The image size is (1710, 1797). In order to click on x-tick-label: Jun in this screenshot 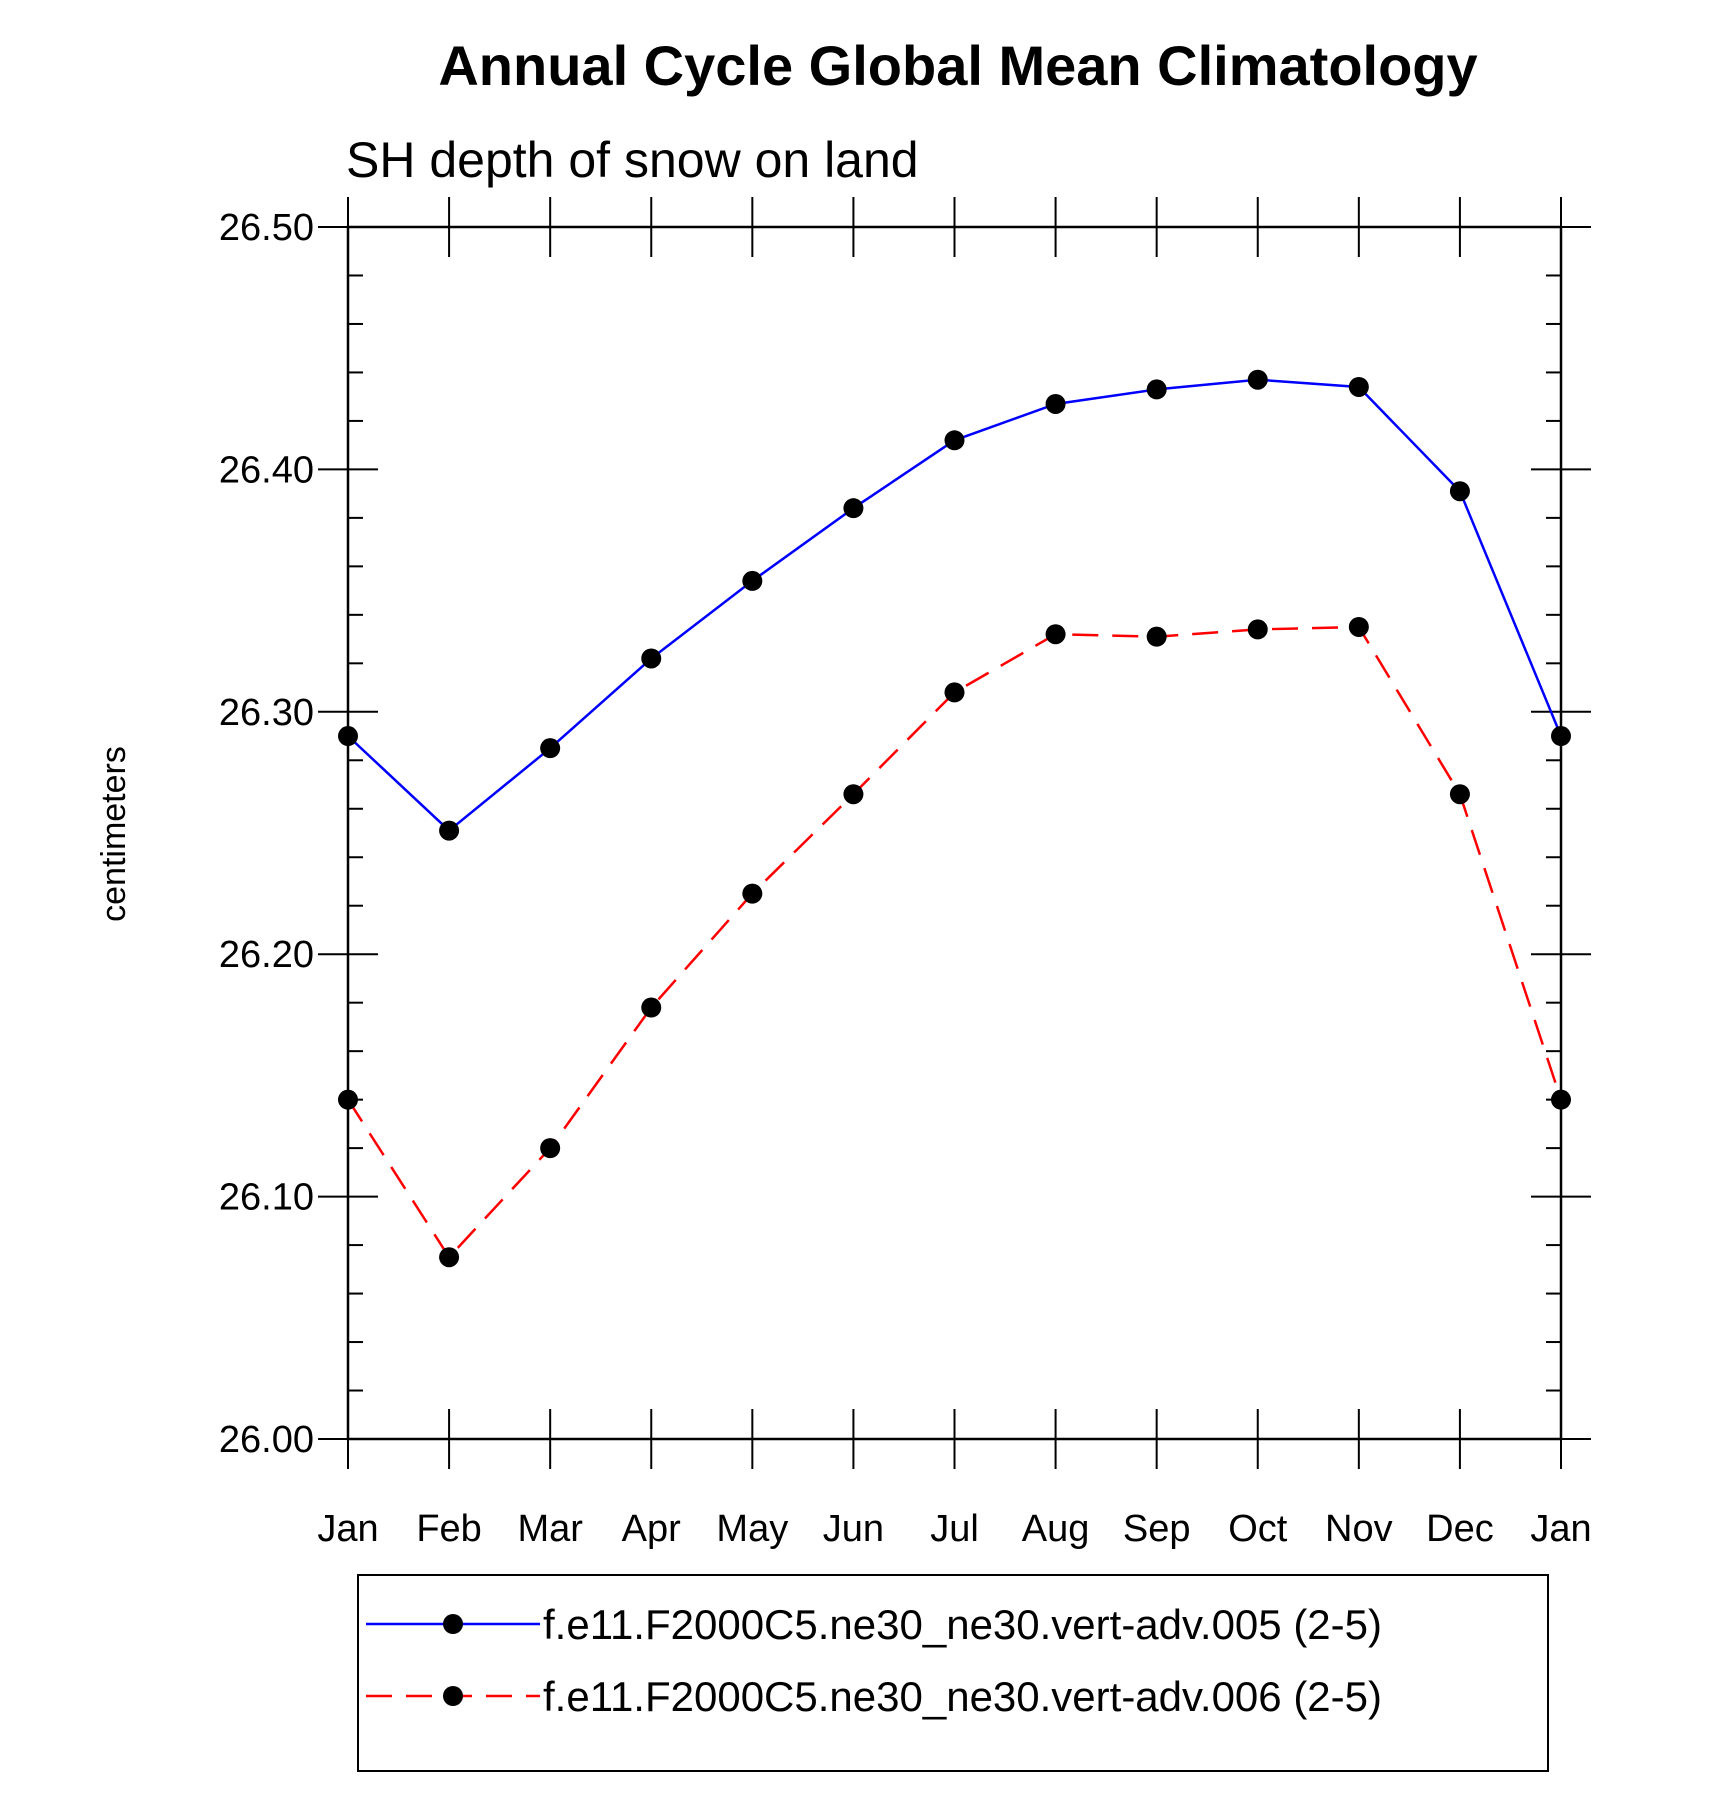, I will do `click(853, 1529)`.